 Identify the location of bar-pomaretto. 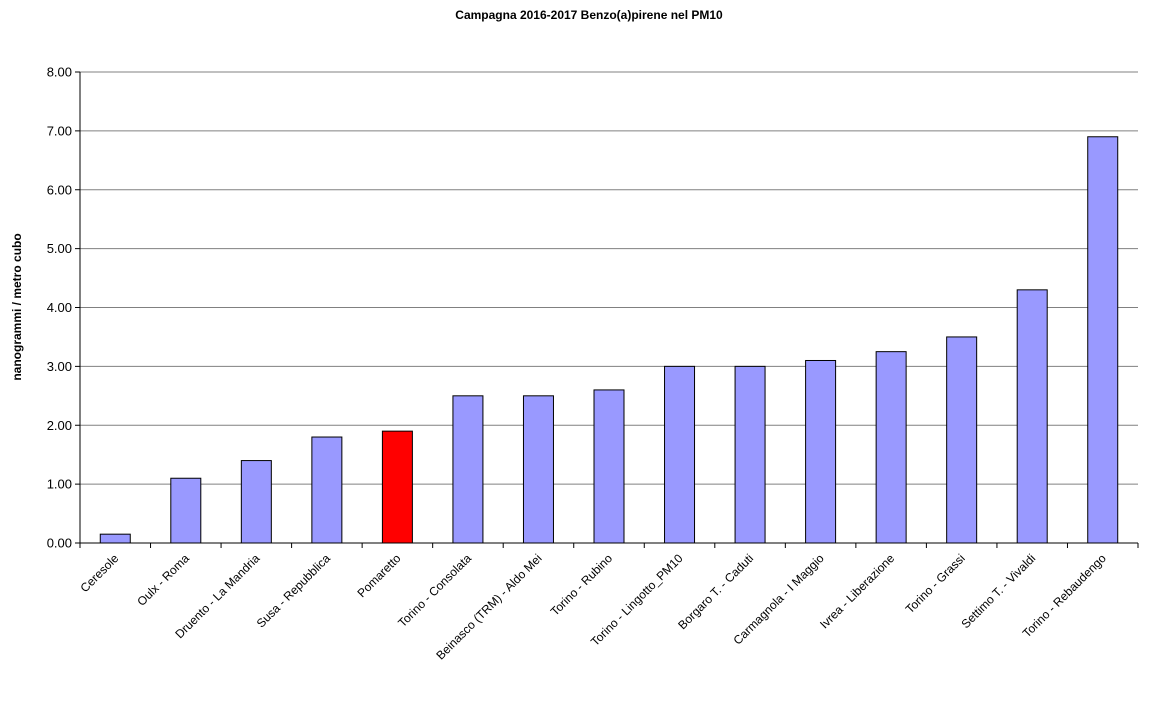
(397, 487).